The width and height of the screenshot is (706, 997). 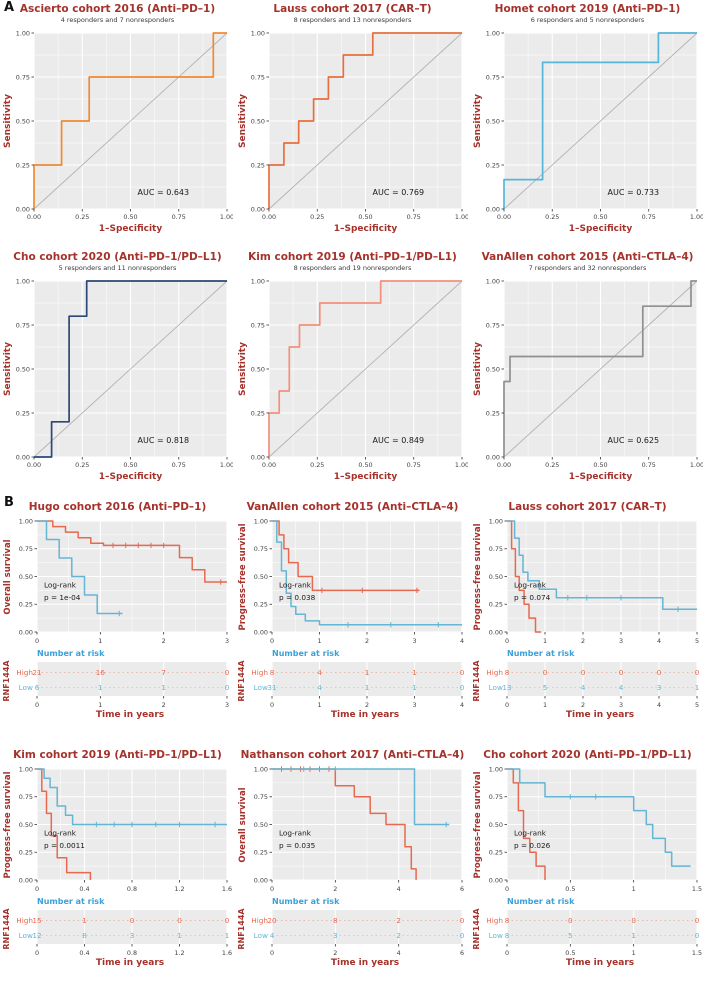 What do you see at coordinates (532, 845) in the screenshot?
I see `pvalue-label: p = 0.026` at bounding box center [532, 845].